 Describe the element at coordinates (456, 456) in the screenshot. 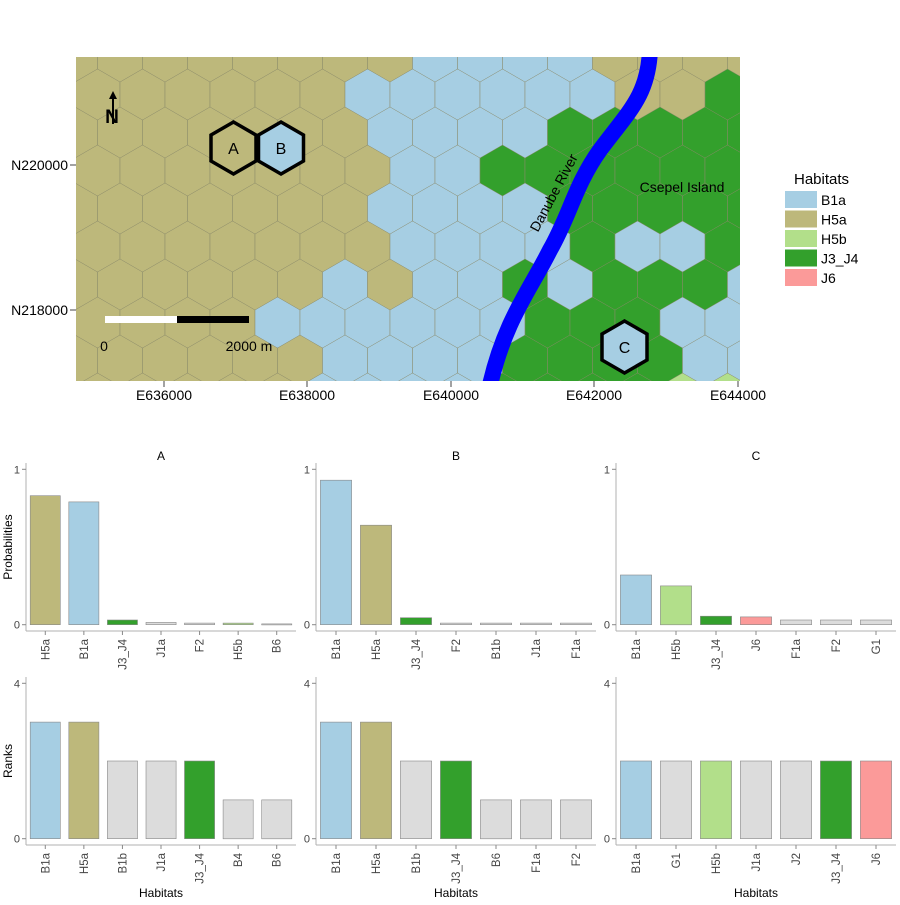

I see `panel-title: B` at that location.